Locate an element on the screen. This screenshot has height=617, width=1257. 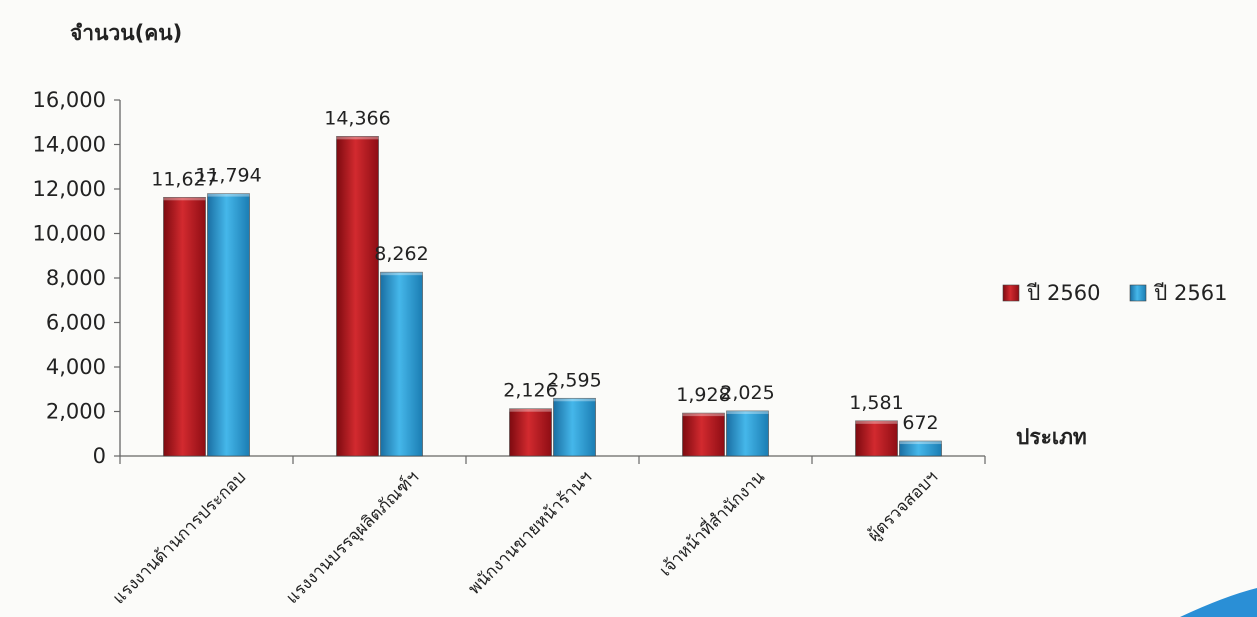
category-label: แรงงานบรรจุผลิตภัณฑ์ฯ is located at coordinates (352, 537).